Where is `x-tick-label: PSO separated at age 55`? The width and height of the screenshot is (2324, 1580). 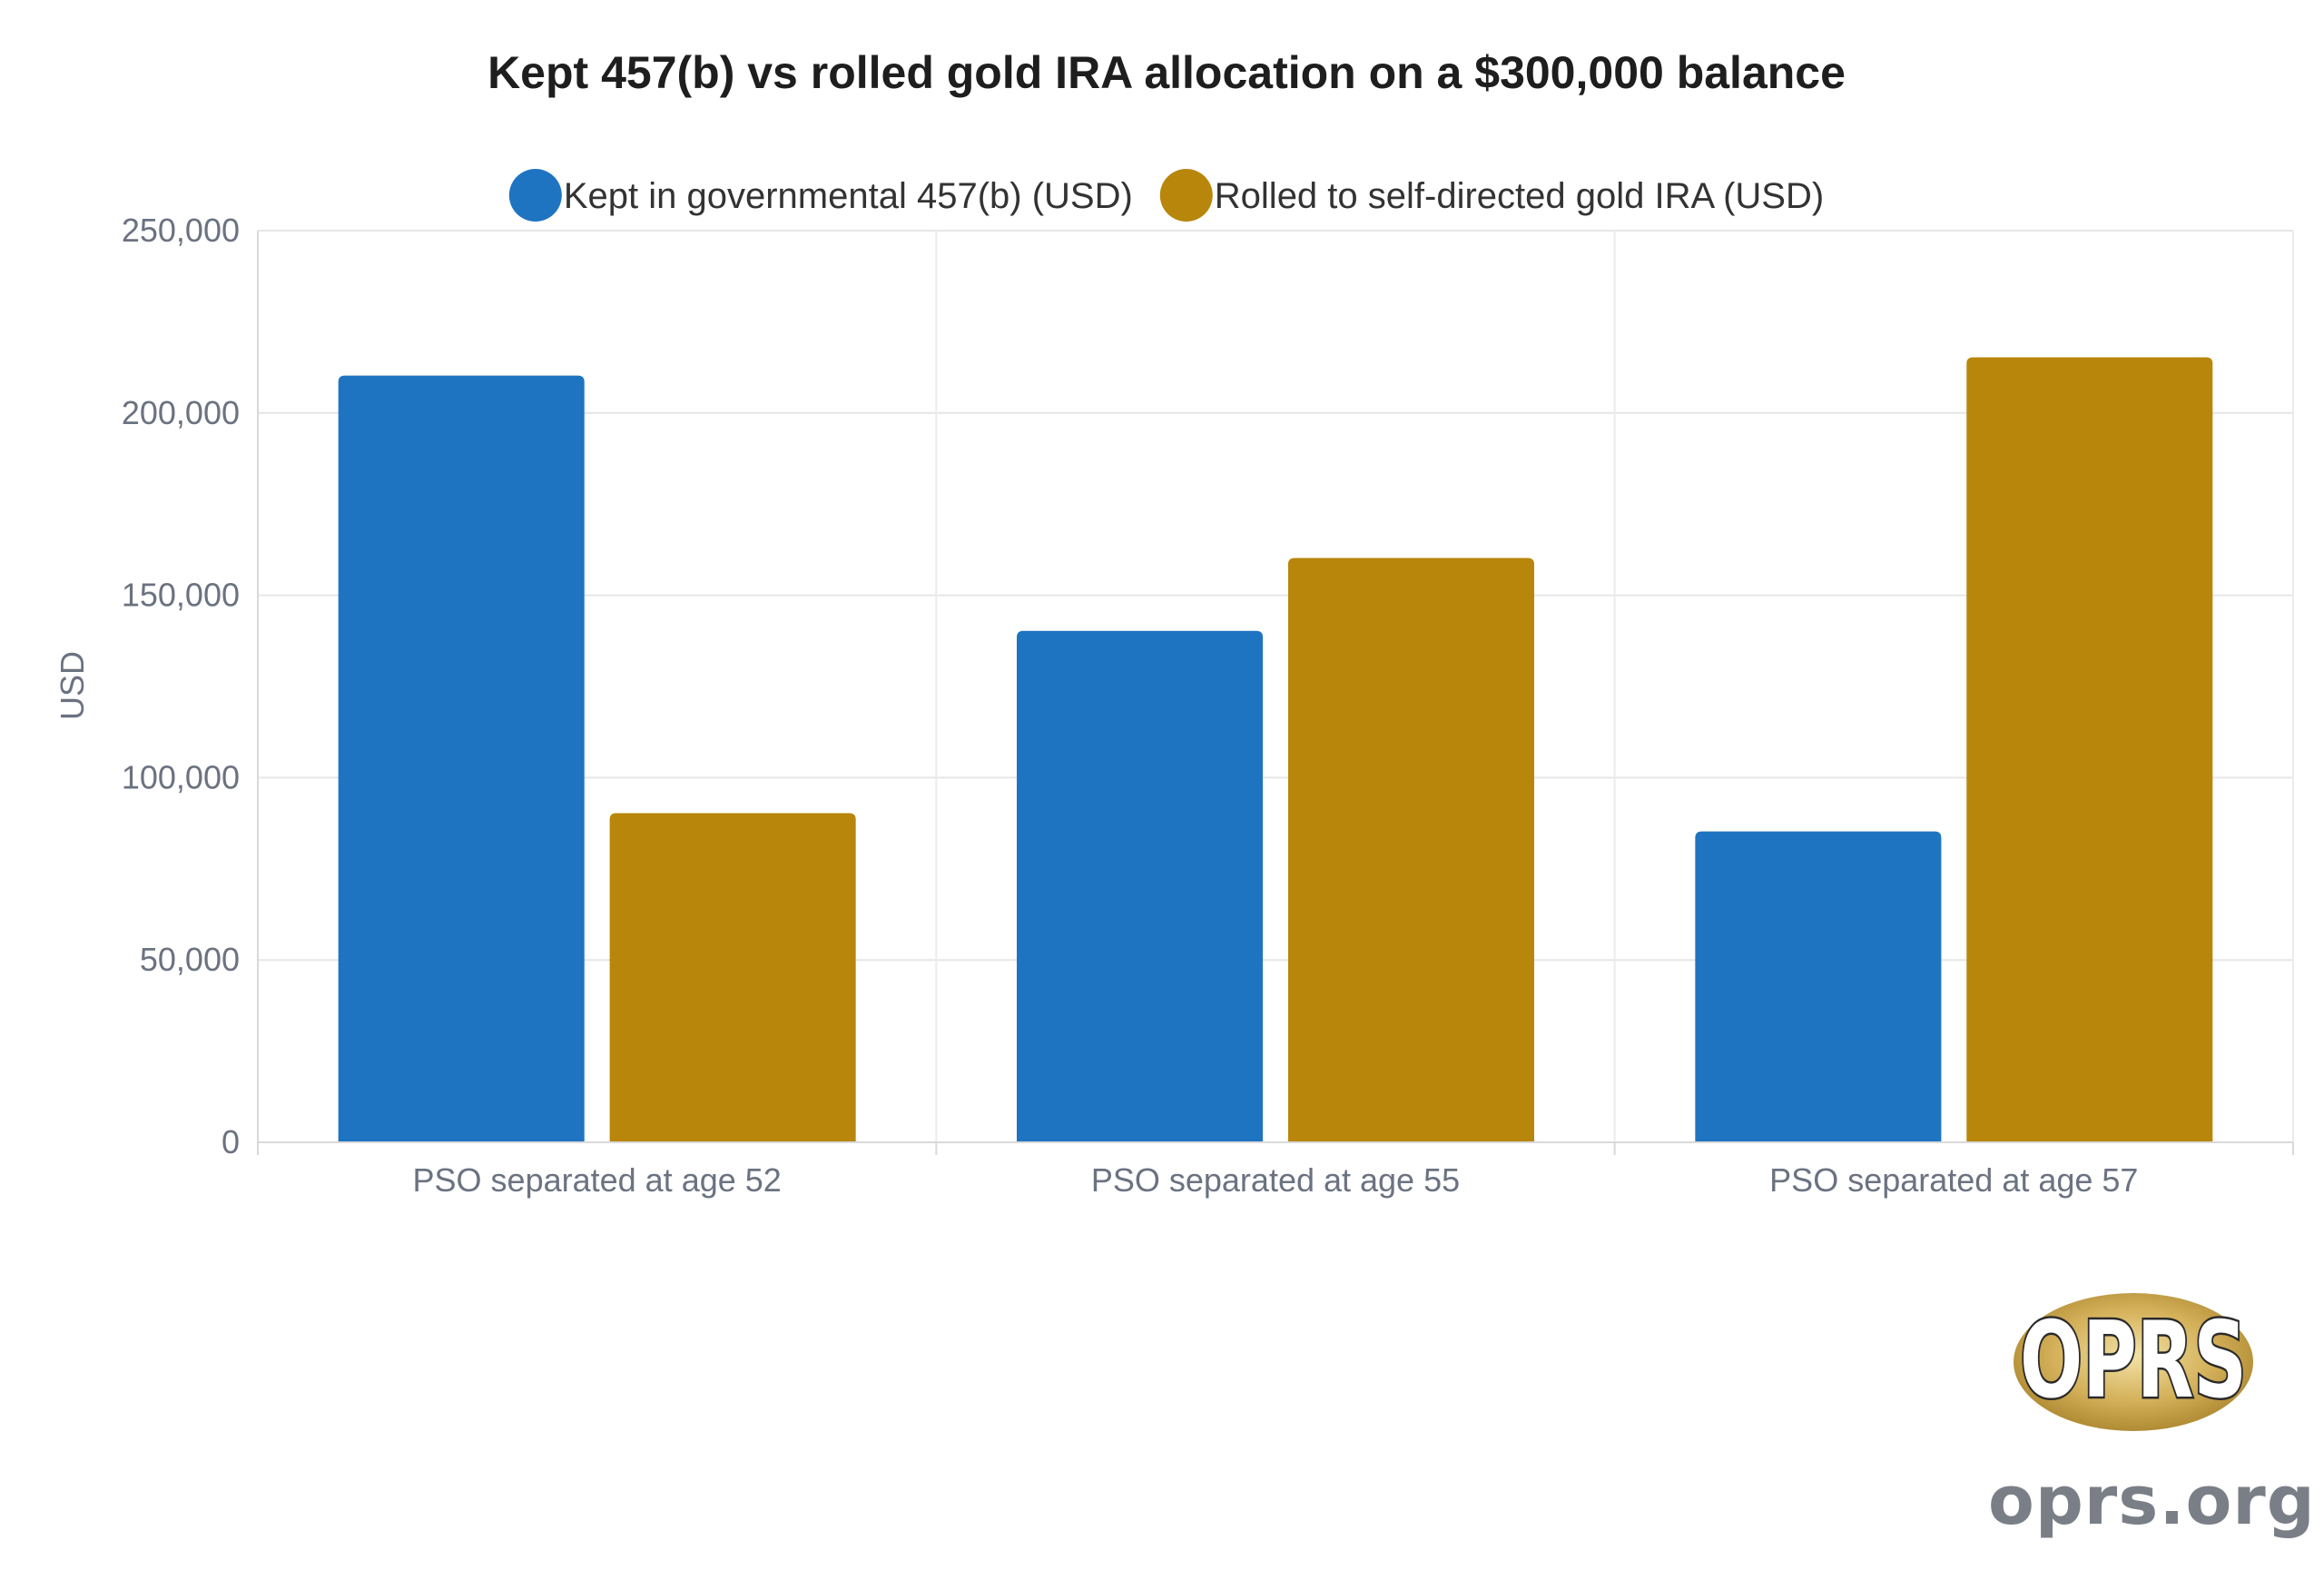
x-tick-label: PSO separated at age 55 is located at coordinates (1275, 1180).